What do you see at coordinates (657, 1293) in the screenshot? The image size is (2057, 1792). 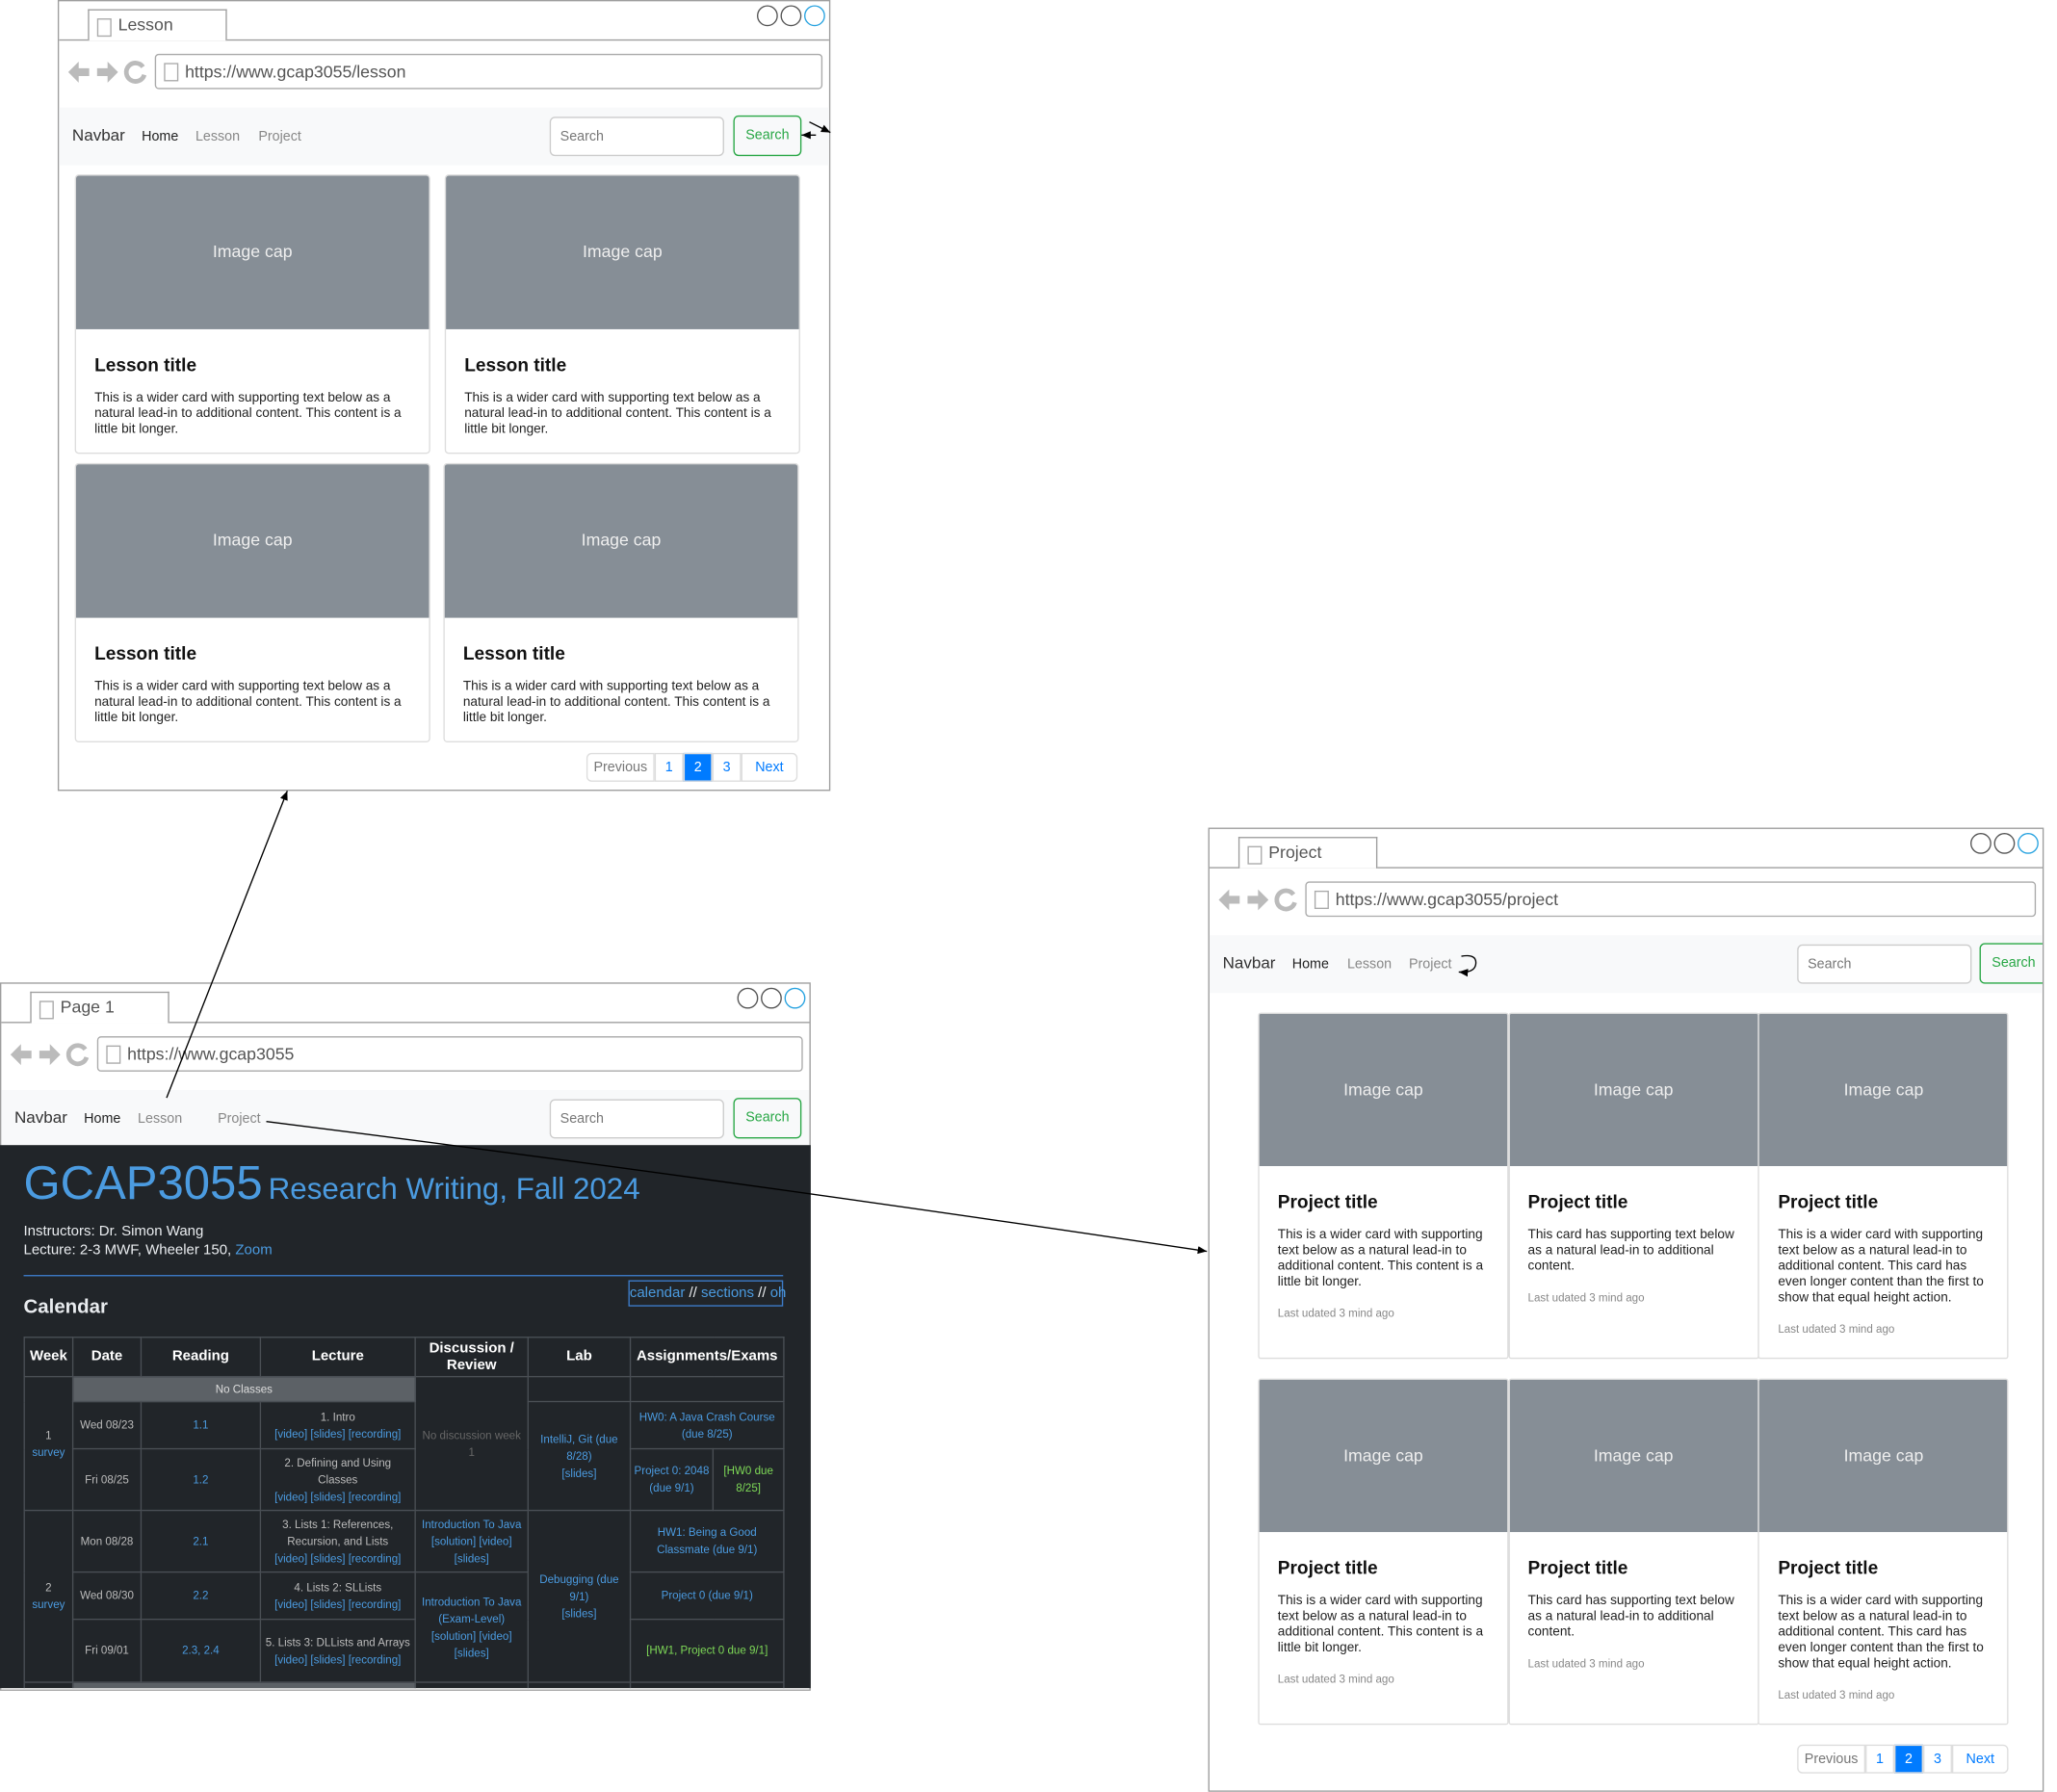 I see `calendar-link: calendar` at bounding box center [657, 1293].